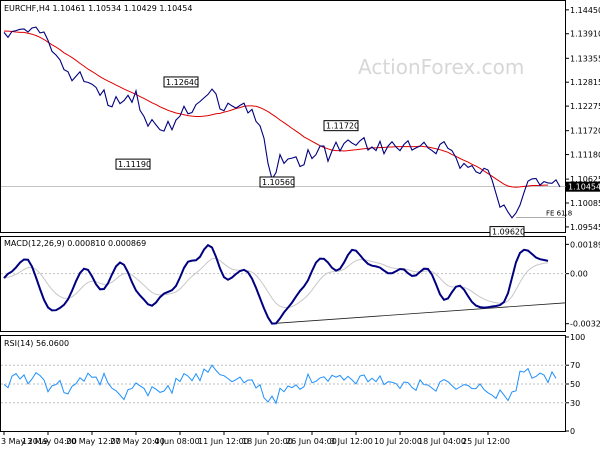 The width and height of the screenshot is (600, 450). What do you see at coordinates (267, 441) in the screenshot?
I see `x-tick-label: 18 Jun 20:00` at bounding box center [267, 441].